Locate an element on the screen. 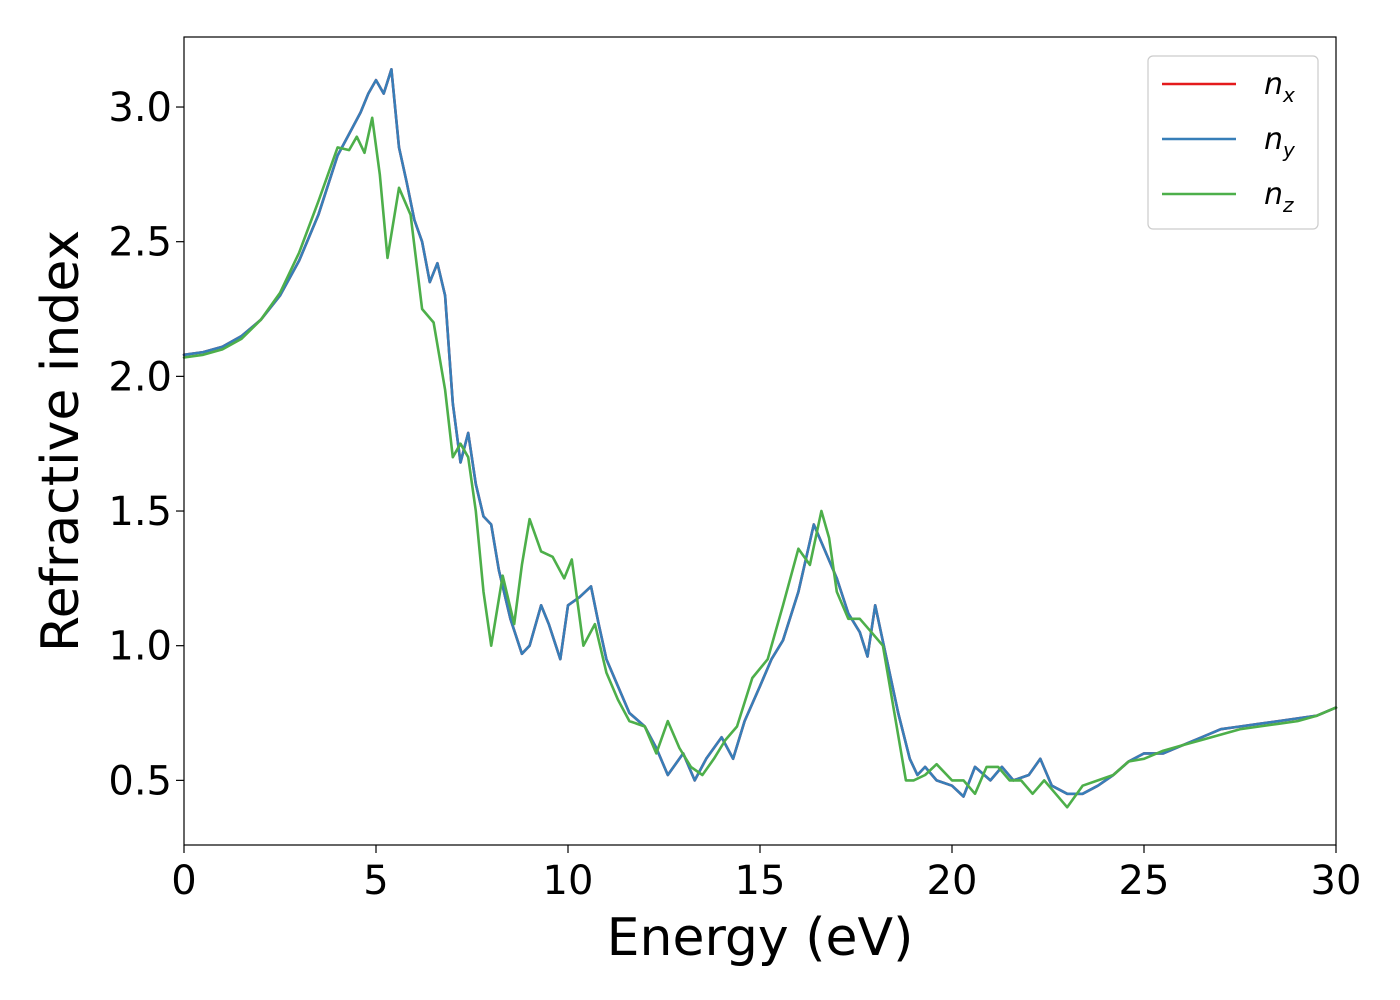 The image size is (1400, 1000). x-tick-label: 5 is located at coordinates (375, 881).